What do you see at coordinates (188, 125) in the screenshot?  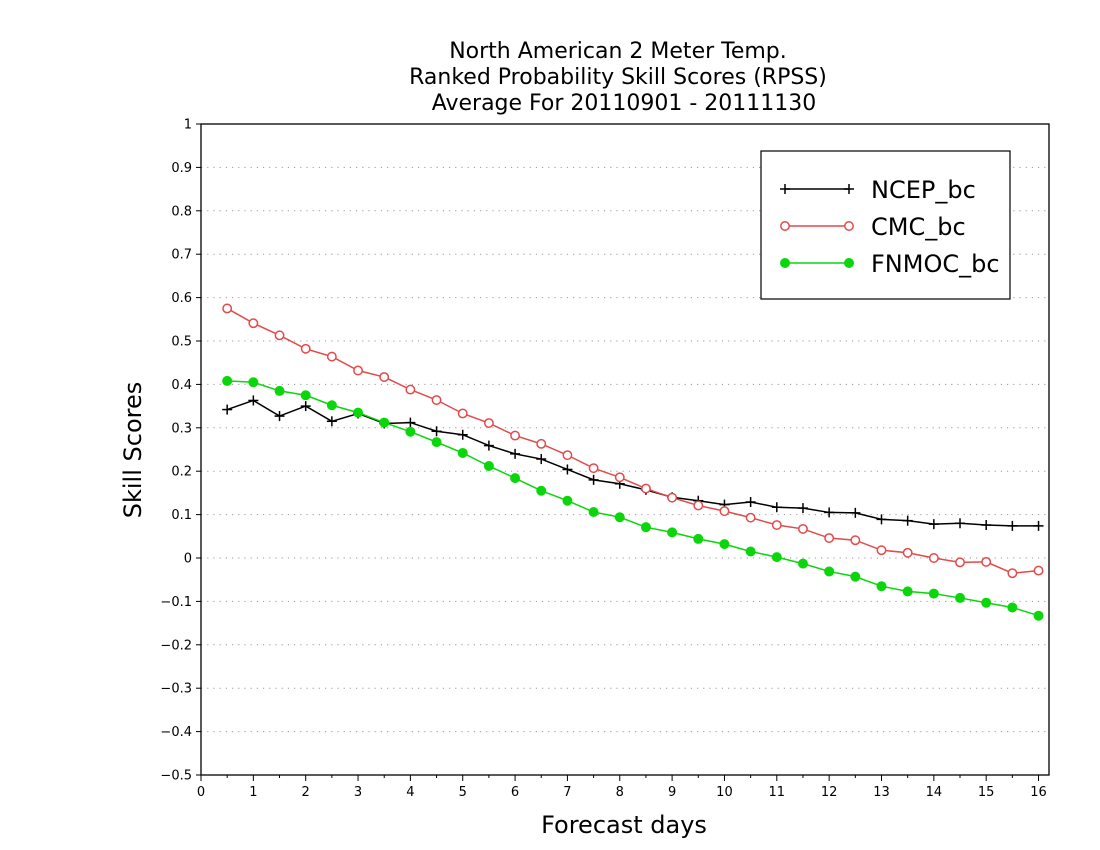 I see `y-tick-label: 1` at bounding box center [188, 125].